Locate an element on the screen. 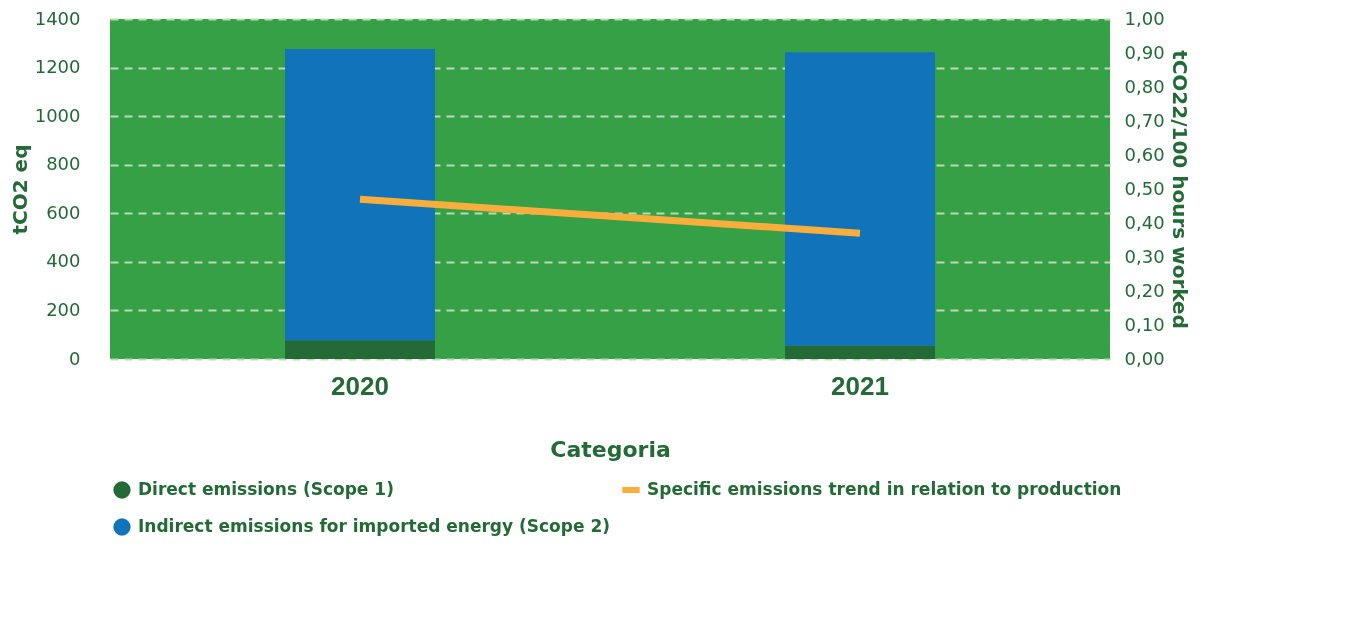 The height and width of the screenshot is (638, 1366). y-tick-label: 400 is located at coordinates (63, 261).